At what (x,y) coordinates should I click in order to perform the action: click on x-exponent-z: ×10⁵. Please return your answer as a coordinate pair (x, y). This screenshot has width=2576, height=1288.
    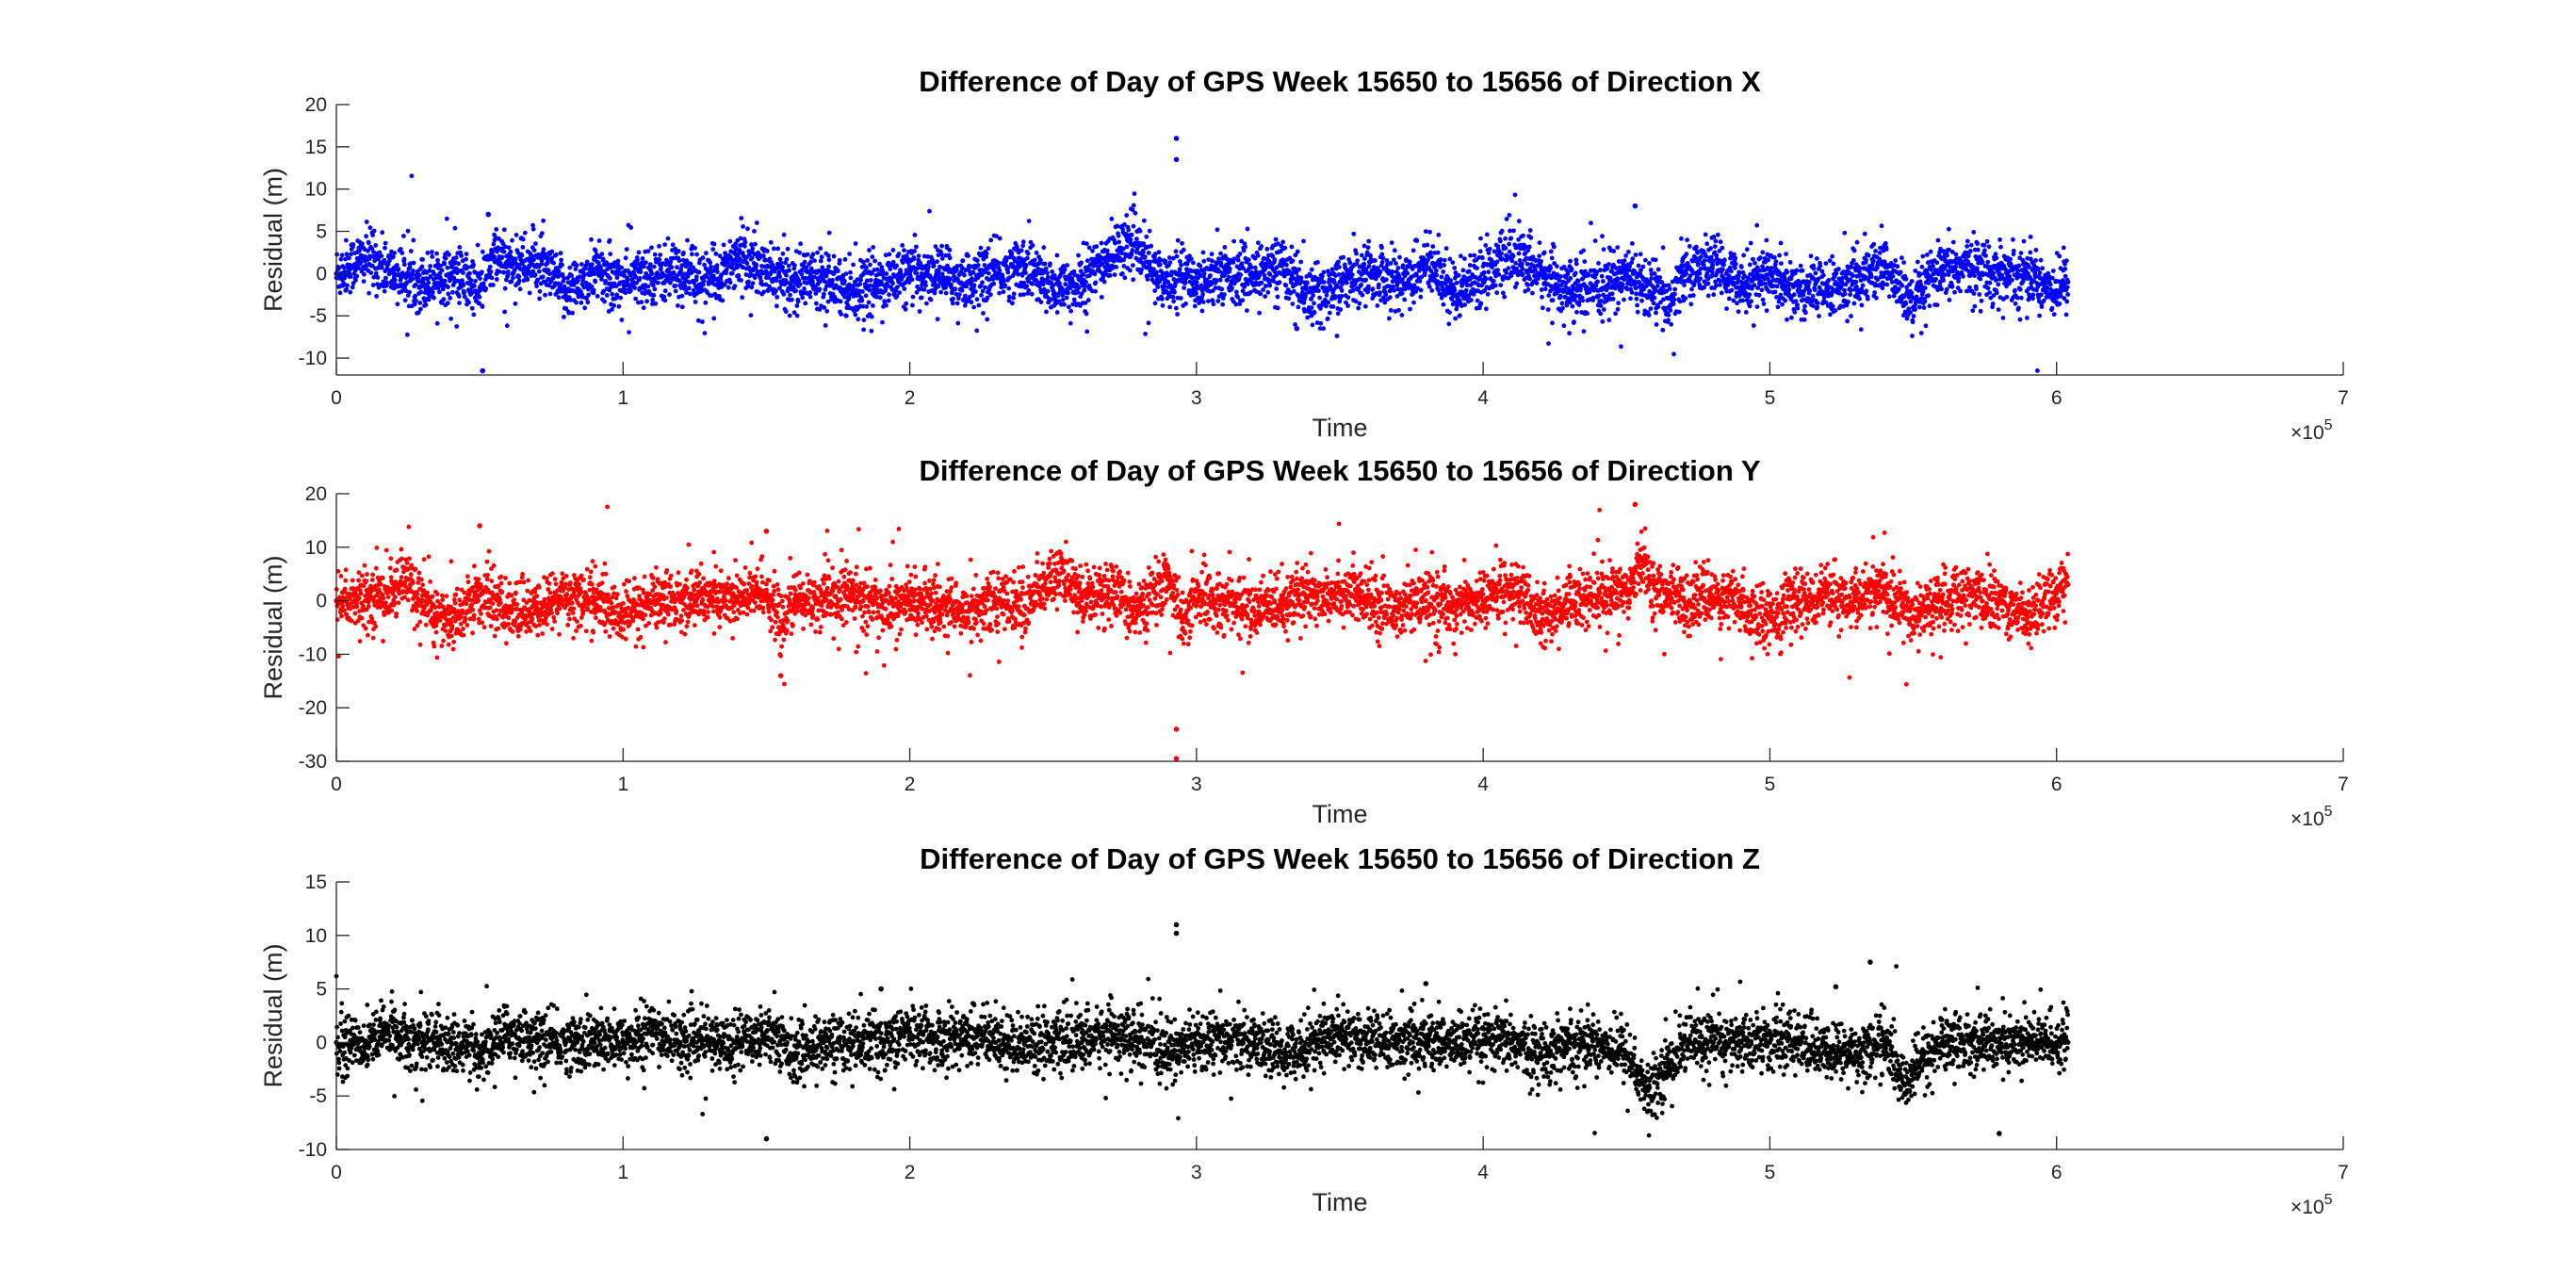
    Looking at the image, I should click on (2312, 1205).